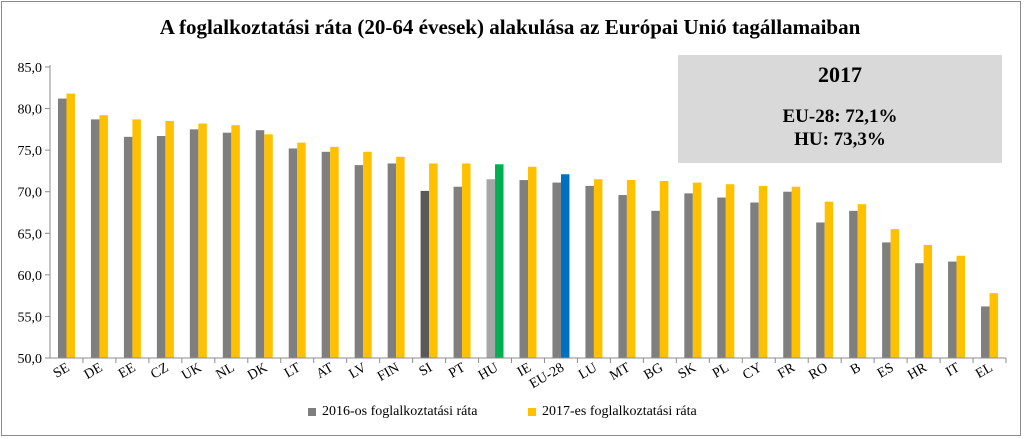  What do you see at coordinates (952, 309) in the screenshot?
I see `bar-2016-it` at bounding box center [952, 309].